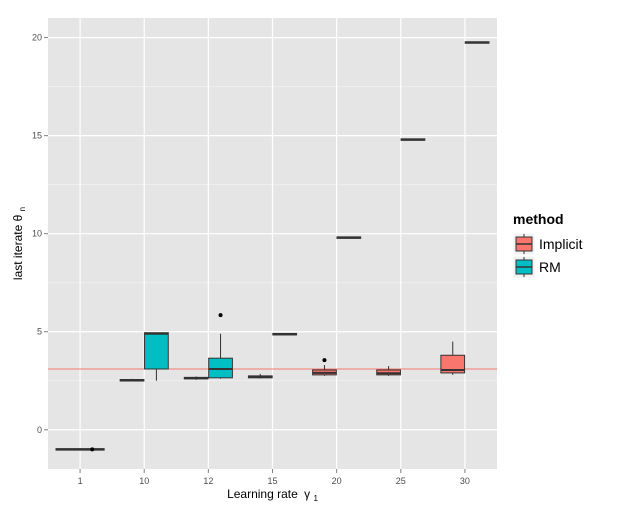  Describe the element at coordinates (262, 494) in the screenshot. I see `x-axis-title-text: Learning rate` at that location.